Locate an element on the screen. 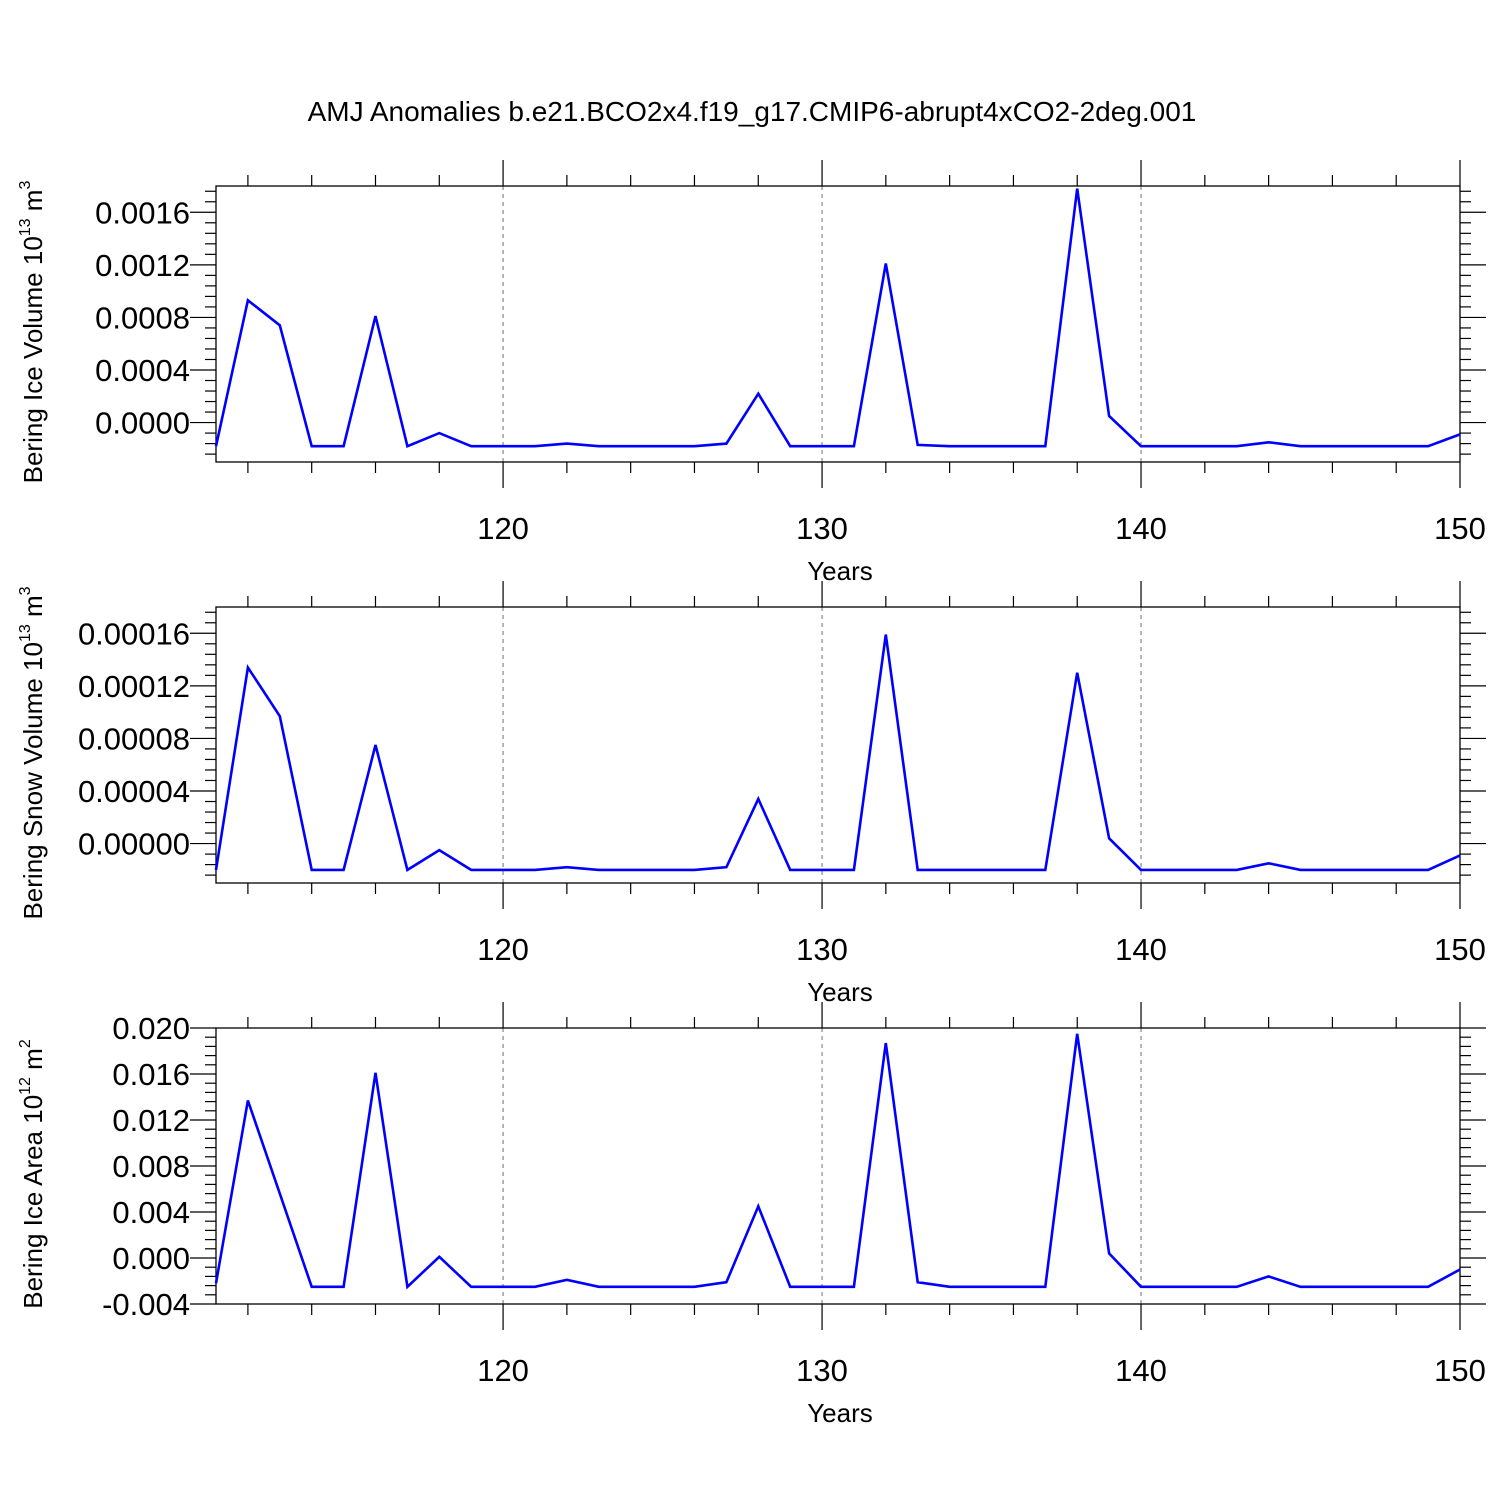 The image size is (1500, 1500). y-axis-label-unit-exponent: 2 is located at coordinates (25, 1043).